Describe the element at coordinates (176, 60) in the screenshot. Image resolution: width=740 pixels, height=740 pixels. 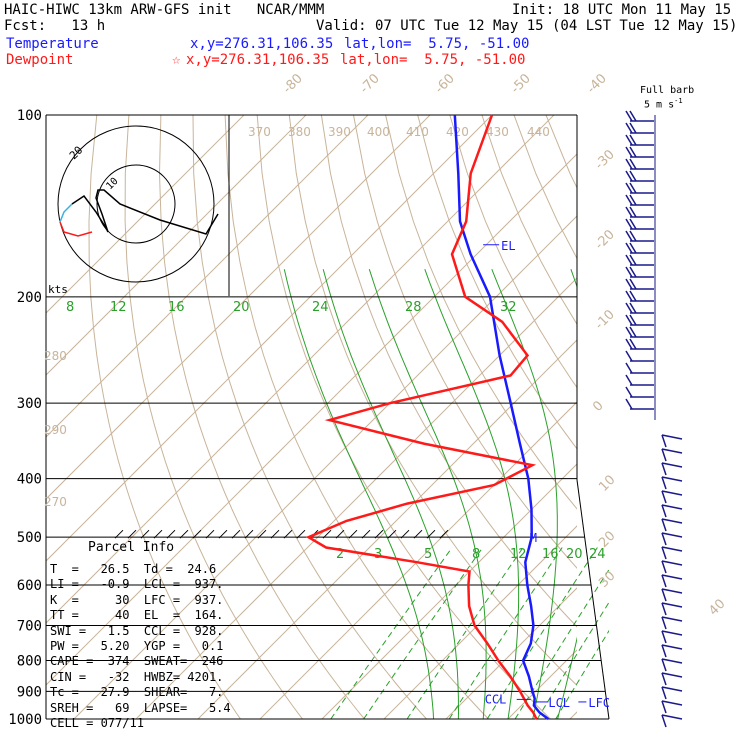
I see `dewpoint-marker: ☆` at that location.